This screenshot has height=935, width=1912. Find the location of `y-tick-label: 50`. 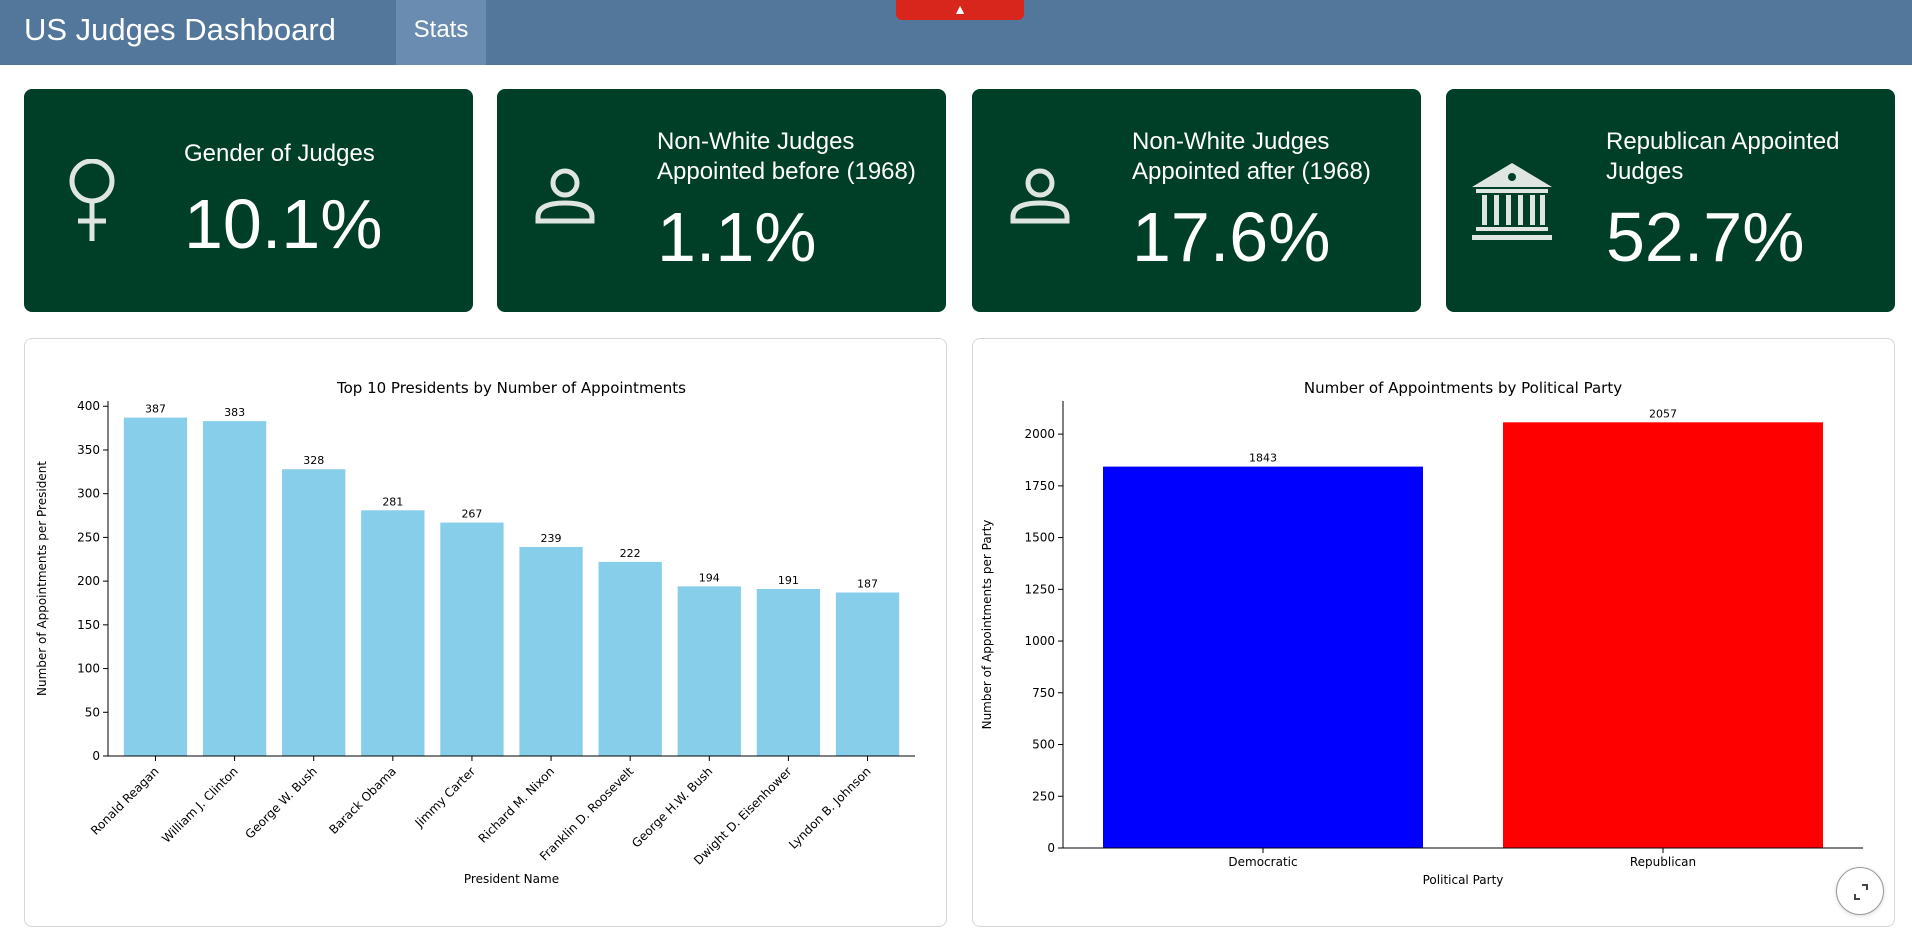

y-tick-label: 50 is located at coordinates (92, 712).